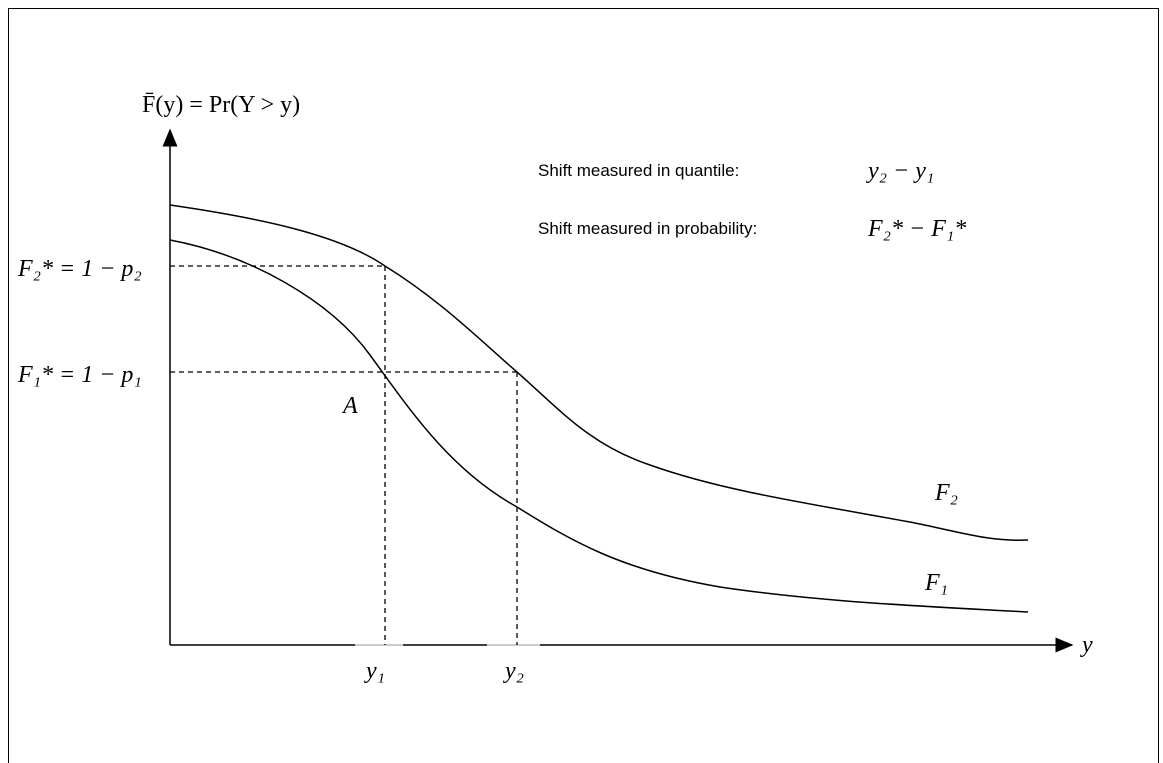 Image resolution: width=1163 pixels, height=763 pixels. What do you see at coordinates (221, 105) in the screenshot?
I see `y-axis-label: F̄(y) = Pr(Y > y)` at bounding box center [221, 105].